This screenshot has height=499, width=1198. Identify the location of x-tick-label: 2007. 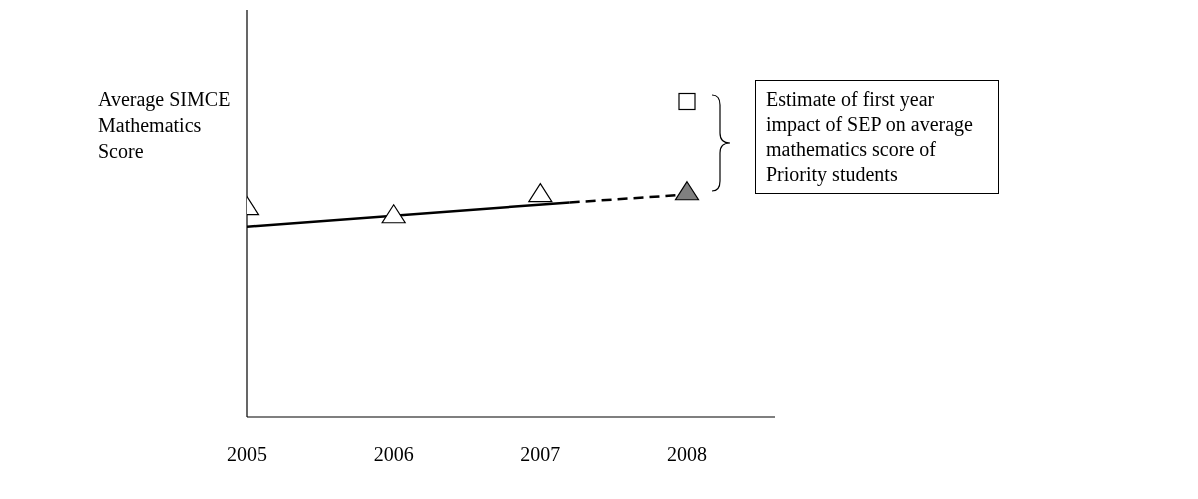
(540, 454).